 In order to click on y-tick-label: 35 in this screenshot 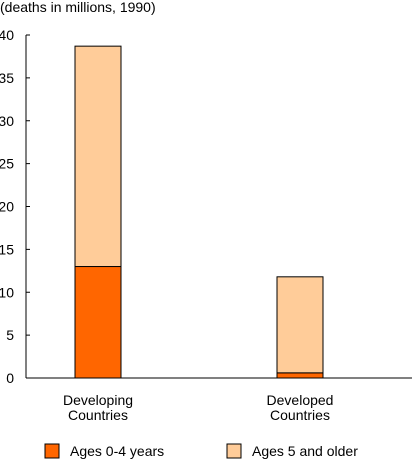, I will do `click(7, 78)`.